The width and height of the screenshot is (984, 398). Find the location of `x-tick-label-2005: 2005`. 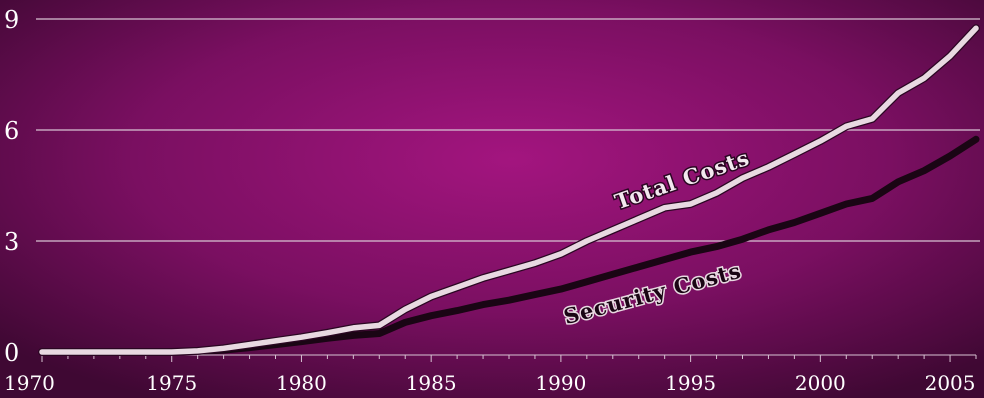

x-tick-label-2005: 2005 is located at coordinates (950, 383).